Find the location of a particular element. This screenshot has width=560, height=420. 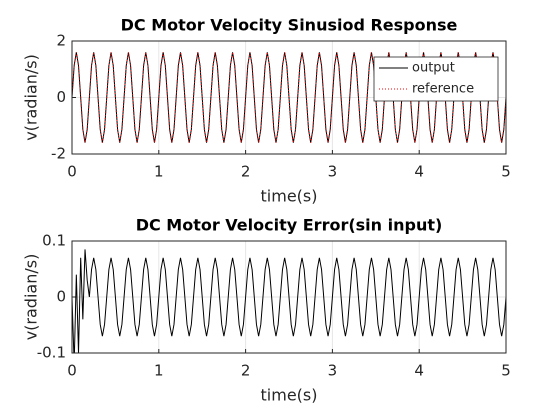

y-tick-label: -2 is located at coordinates (58, 154).